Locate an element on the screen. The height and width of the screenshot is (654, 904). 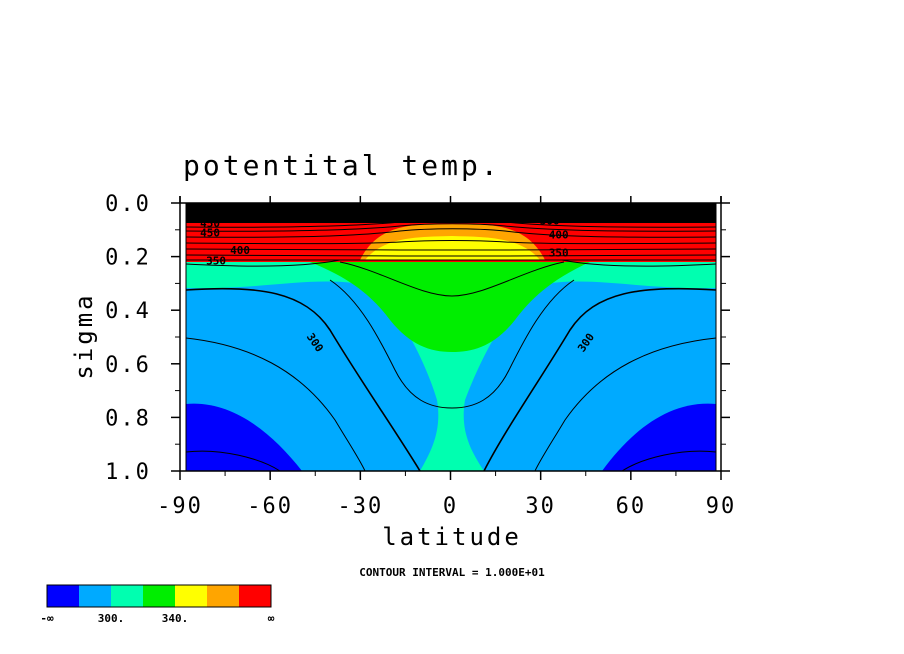
colorbar: -∞ 300. 340. ∞ is located at coordinates (157, 604).